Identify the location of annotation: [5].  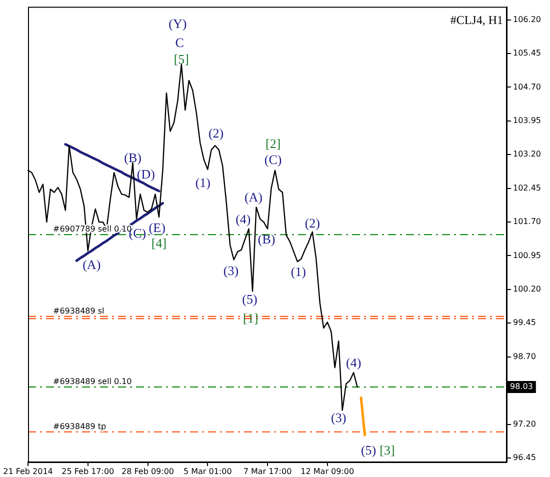
(182, 59).